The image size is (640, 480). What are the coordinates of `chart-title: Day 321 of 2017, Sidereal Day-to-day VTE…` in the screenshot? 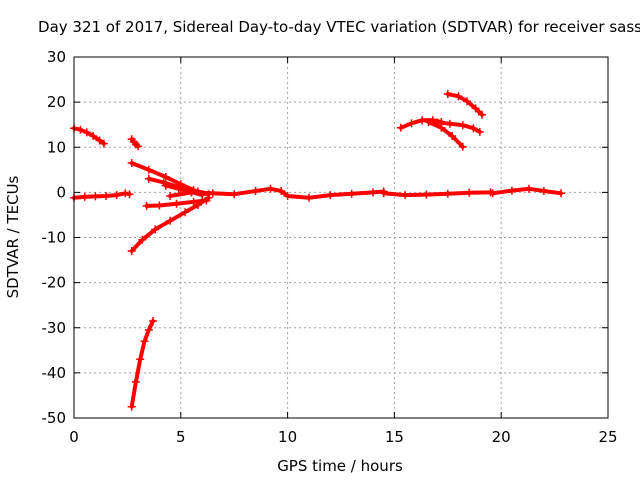 It's located at (339, 27).